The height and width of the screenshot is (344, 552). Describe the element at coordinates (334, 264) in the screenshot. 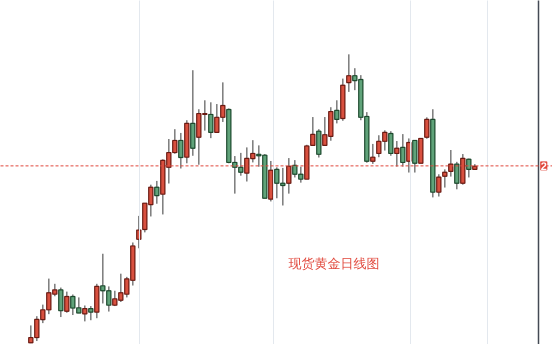

I see `annotation: 现货黄金日线图` at that location.